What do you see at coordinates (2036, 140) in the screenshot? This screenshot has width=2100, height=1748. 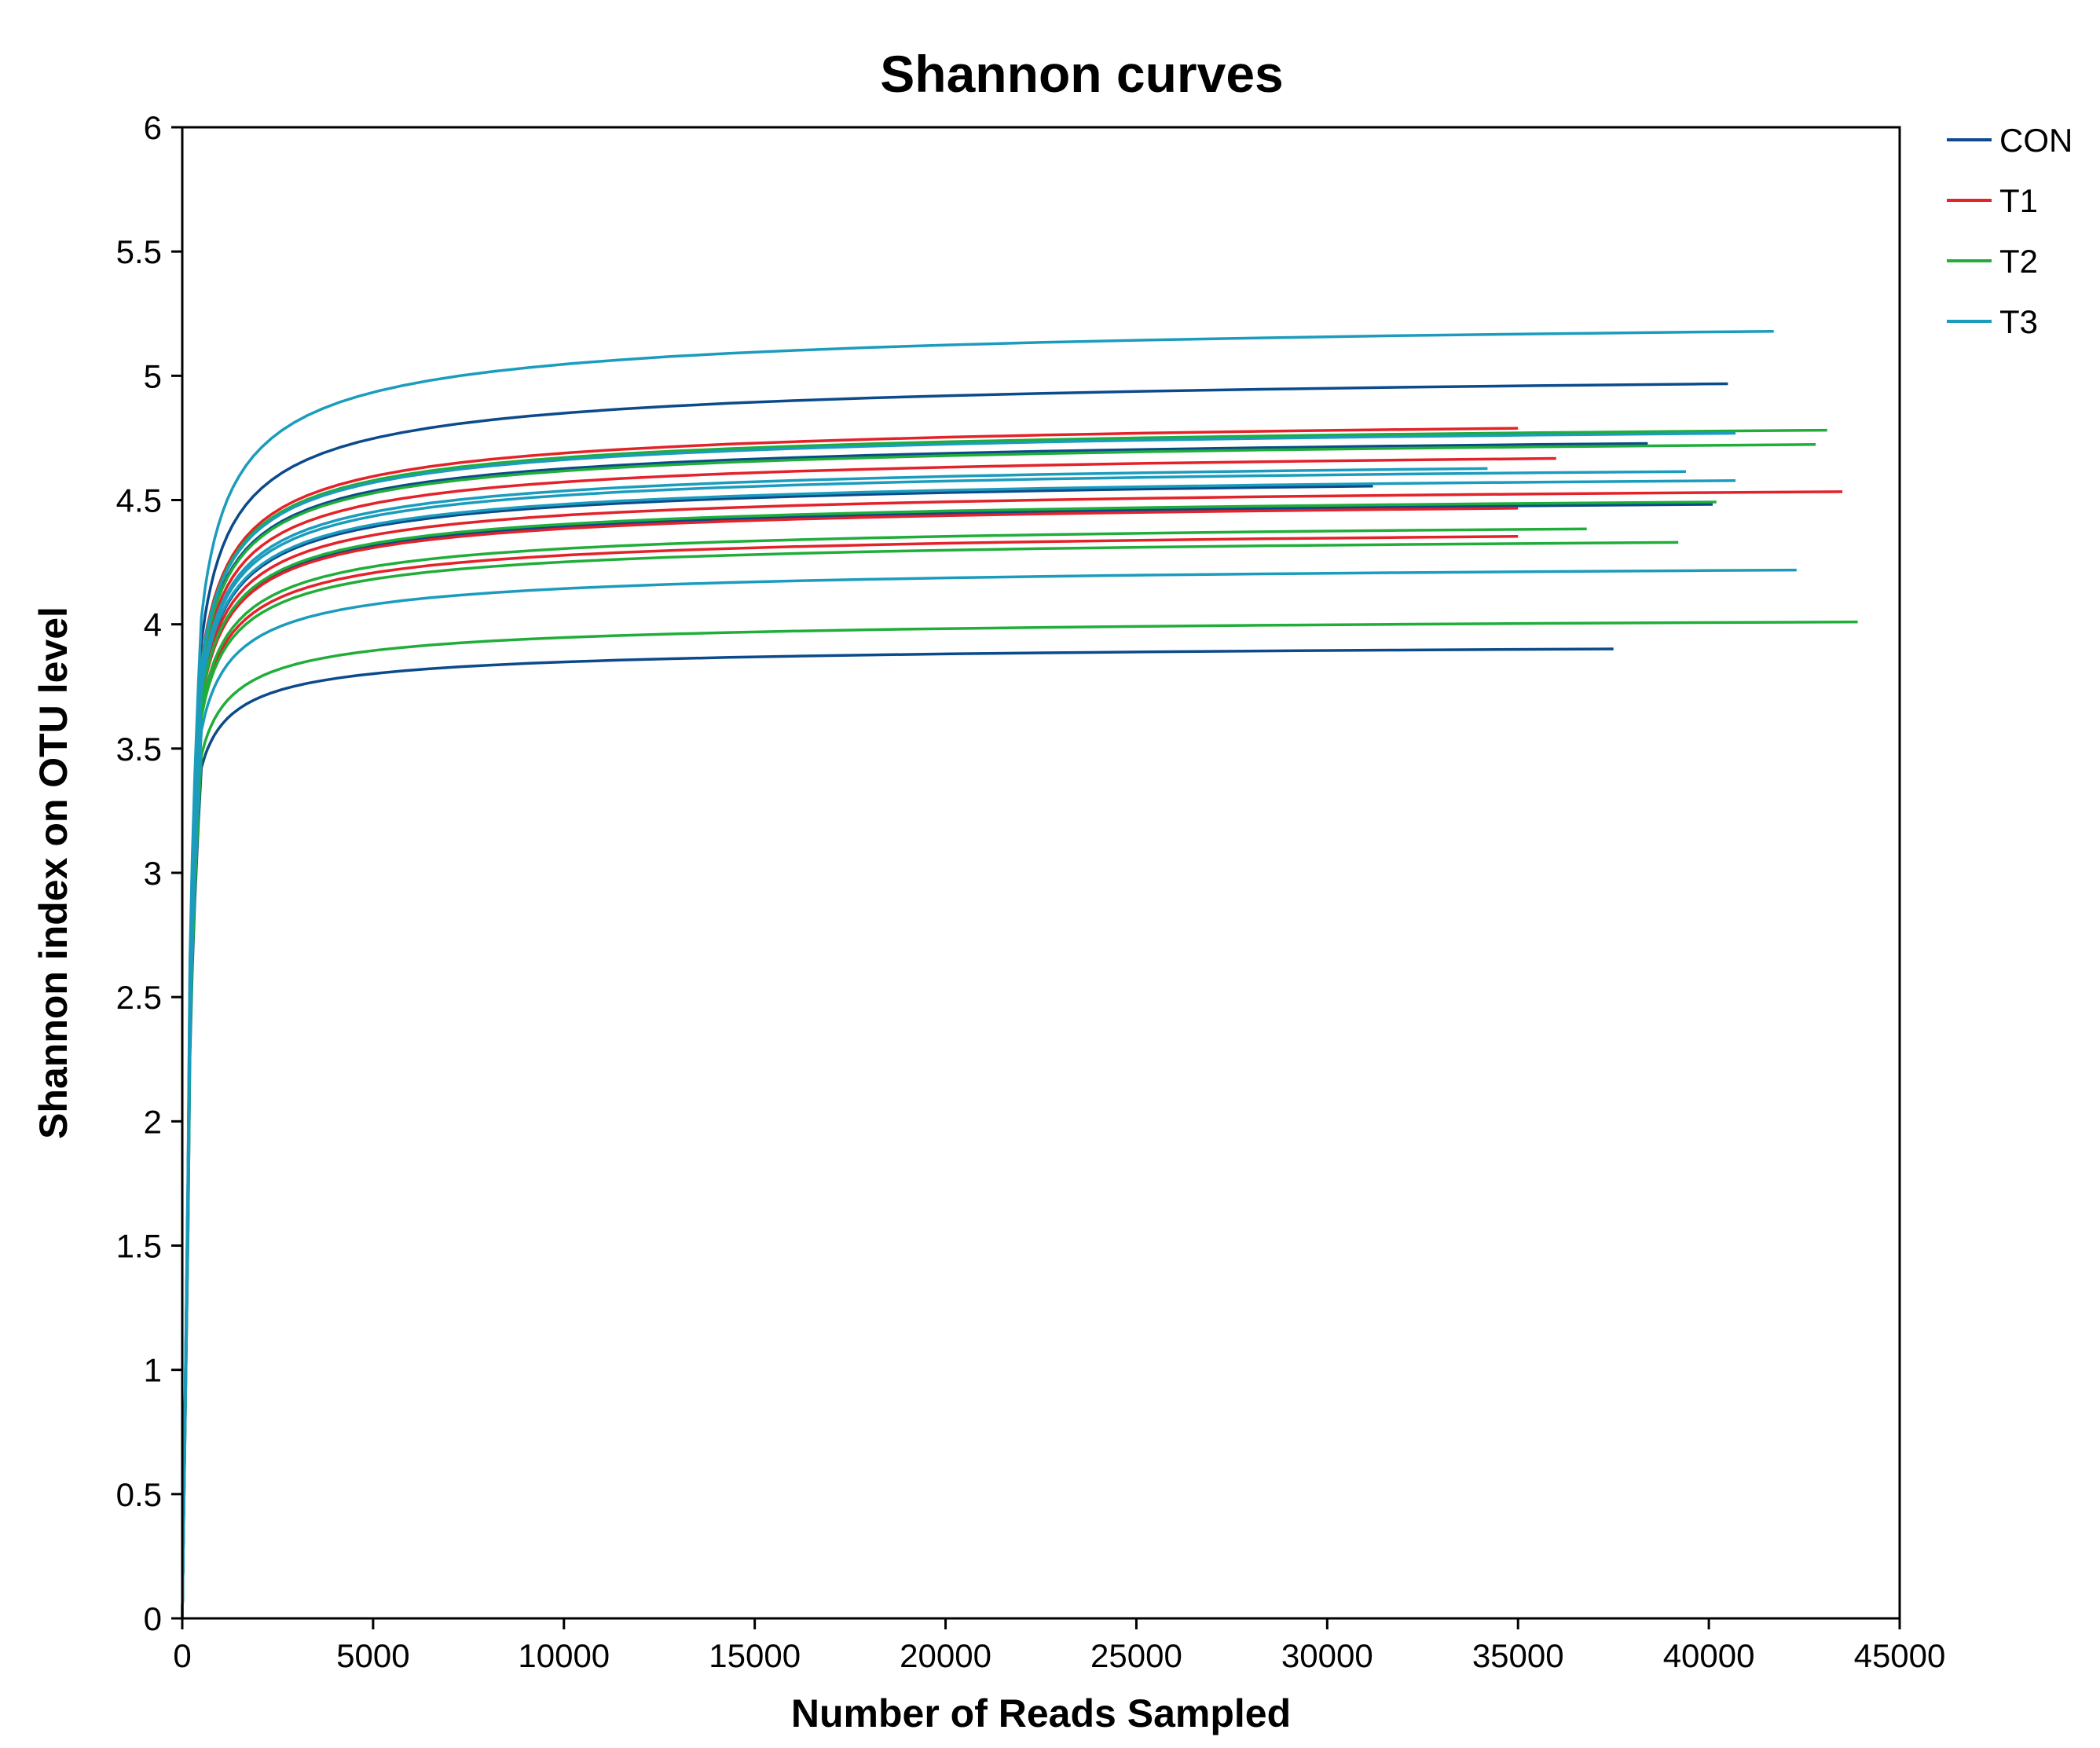 I see `legend-label-con: CON` at bounding box center [2036, 140].